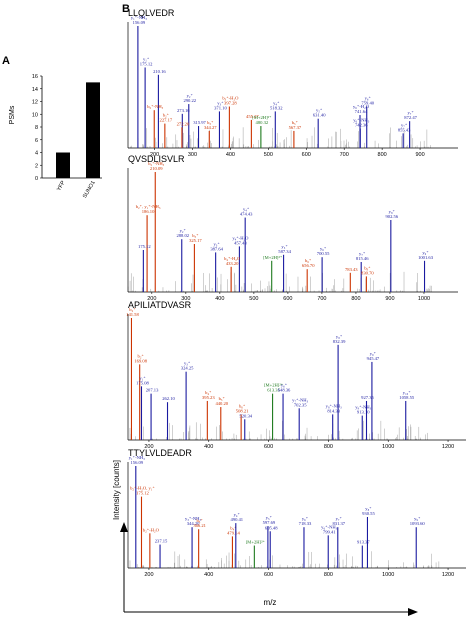 Image resolution: width=474 pixels, height=620 pixels. What do you see at coordinates (361, 124) in the screenshot?
I see `peak-label: 742.36` at bounding box center [361, 124].